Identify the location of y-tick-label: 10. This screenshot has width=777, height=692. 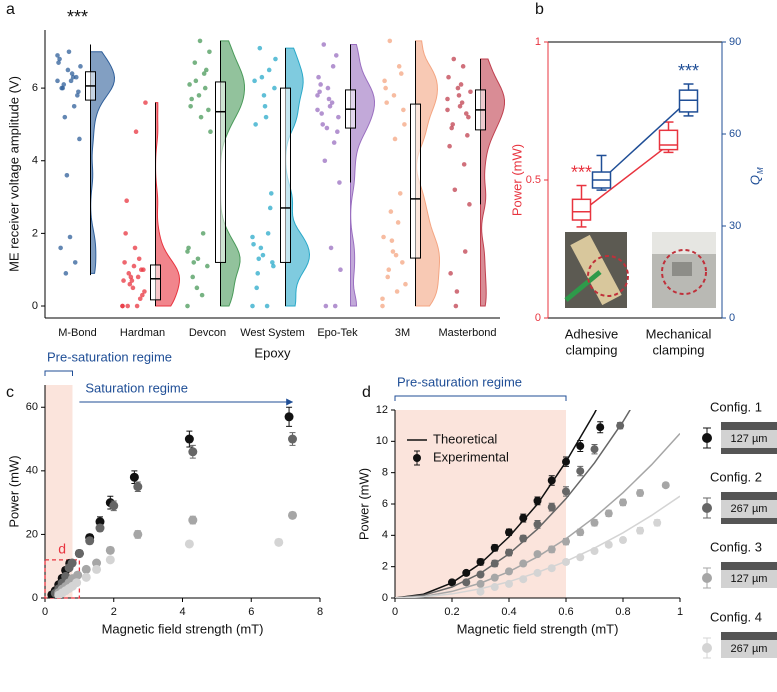
(382, 441).